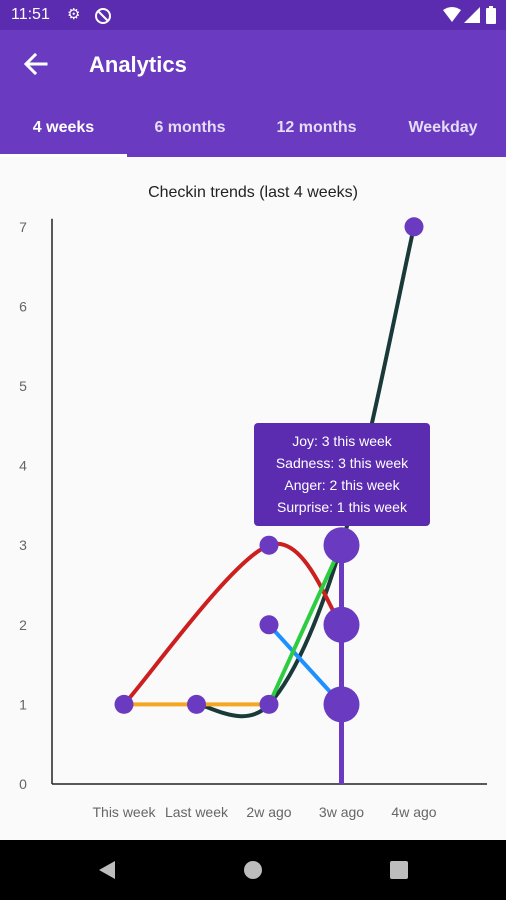  What do you see at coordinates (23, 545) in the screenshot?
I see `y-tick-label: 3` at bounding box center [23, 545].